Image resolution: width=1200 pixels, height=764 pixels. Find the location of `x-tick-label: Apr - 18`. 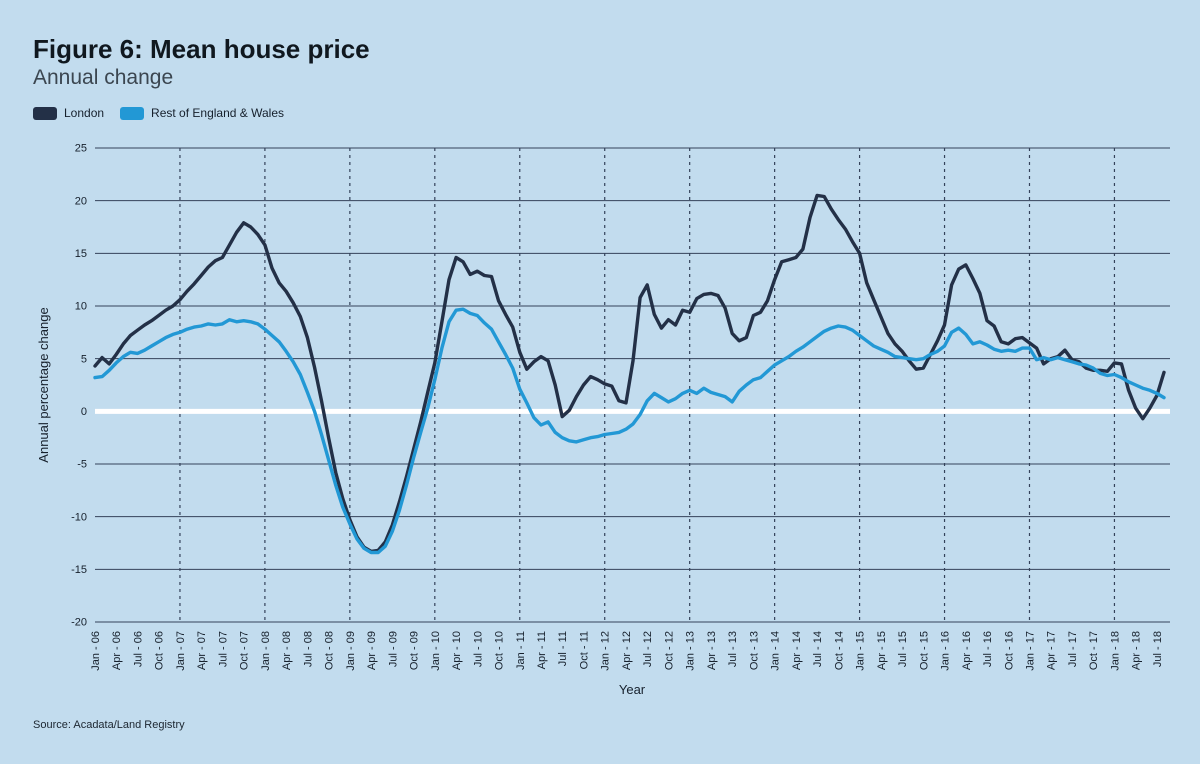

x-tick-label: Apr - 18 is located at coordinates (1137, 650).